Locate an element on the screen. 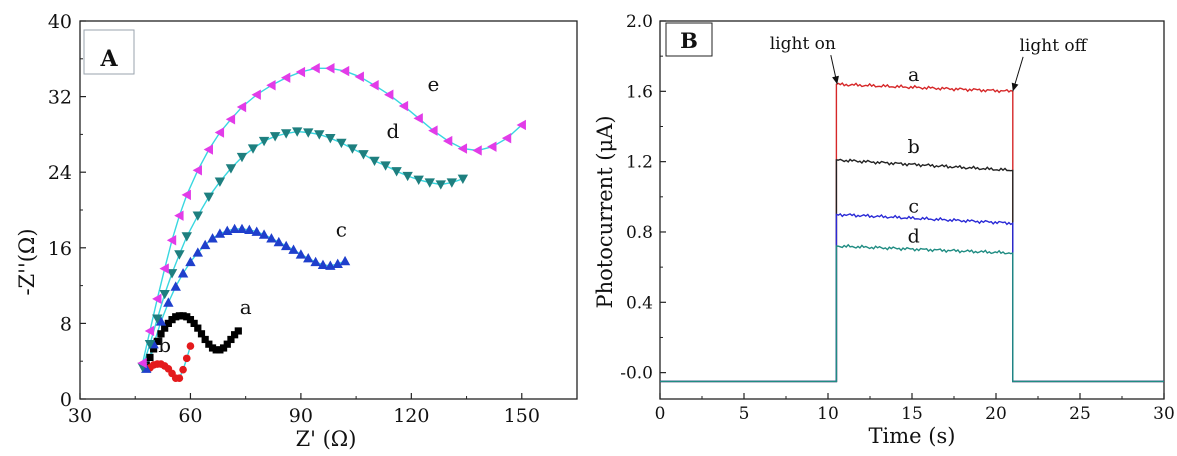 The height and width of the screenshot is (456, 1177). x-axis-label: Time (s) is located at coordinates (912, 436).